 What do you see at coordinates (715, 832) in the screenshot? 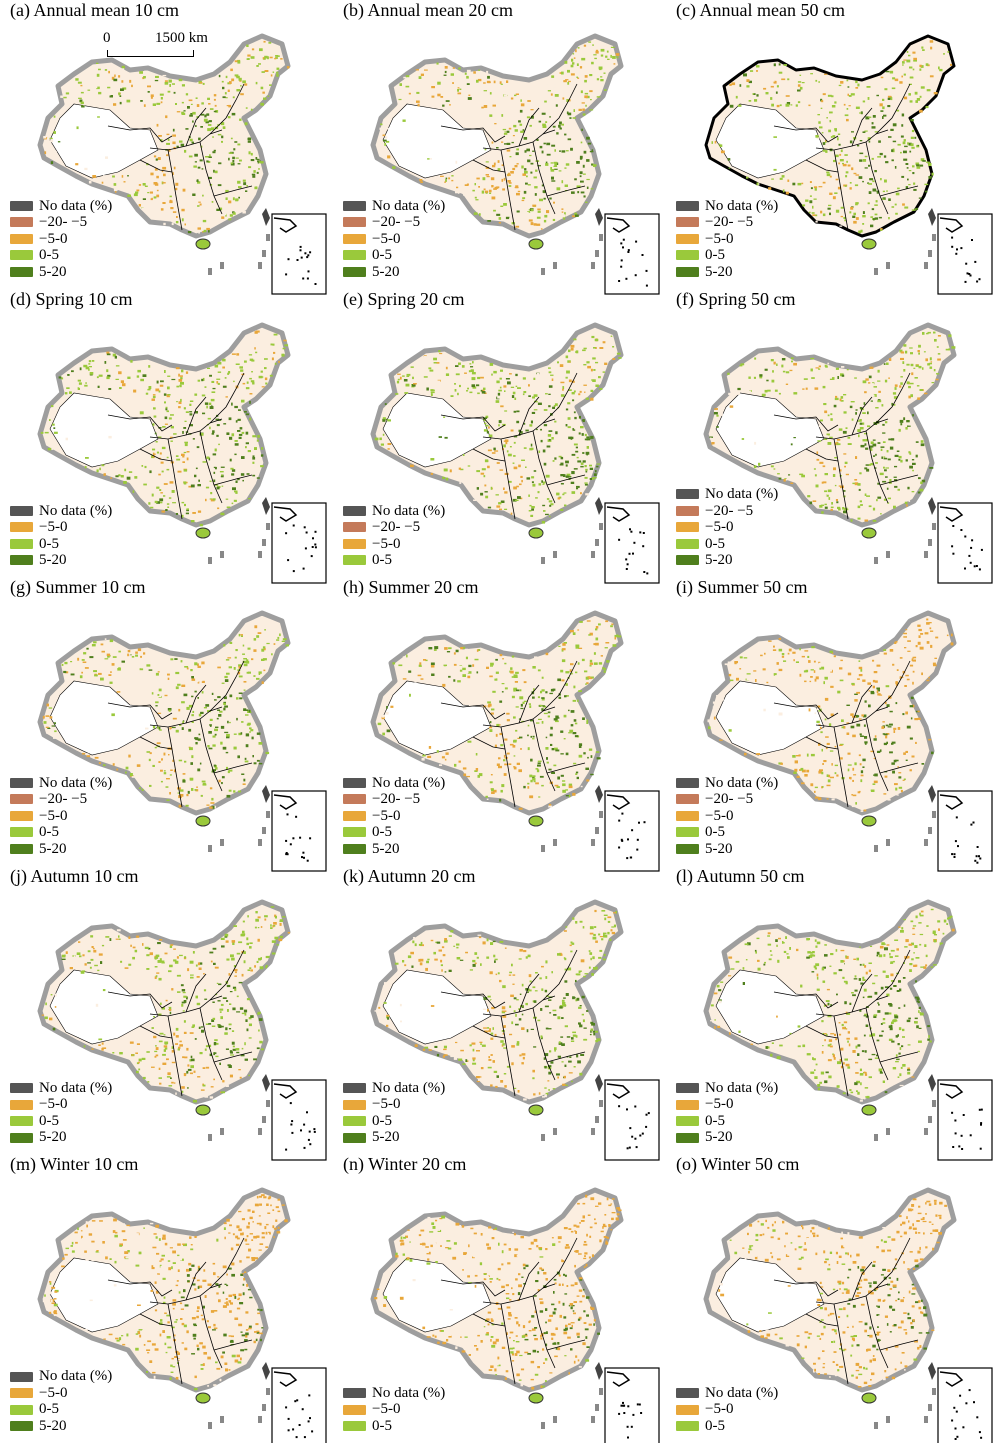
I see `legend-label: 0-5` at bounding box center [715, 832].